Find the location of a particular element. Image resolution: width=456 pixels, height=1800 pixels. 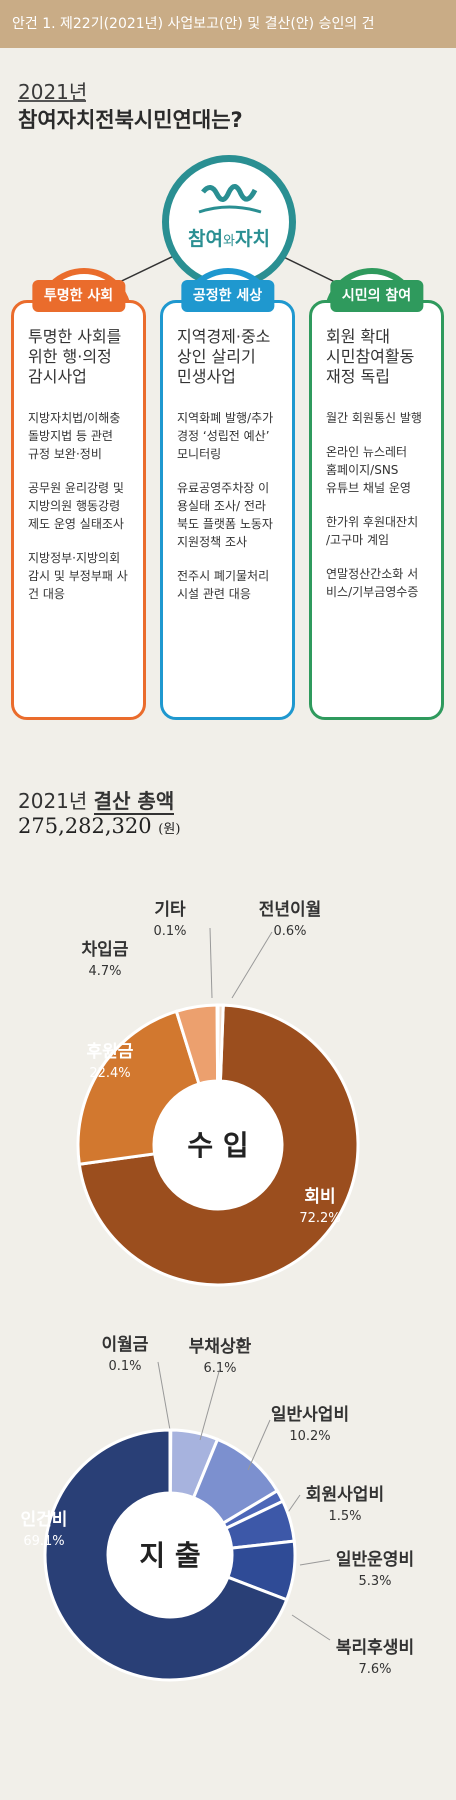

settlement-total: 275,282,320 (원) is located at coordinates (99, 826).